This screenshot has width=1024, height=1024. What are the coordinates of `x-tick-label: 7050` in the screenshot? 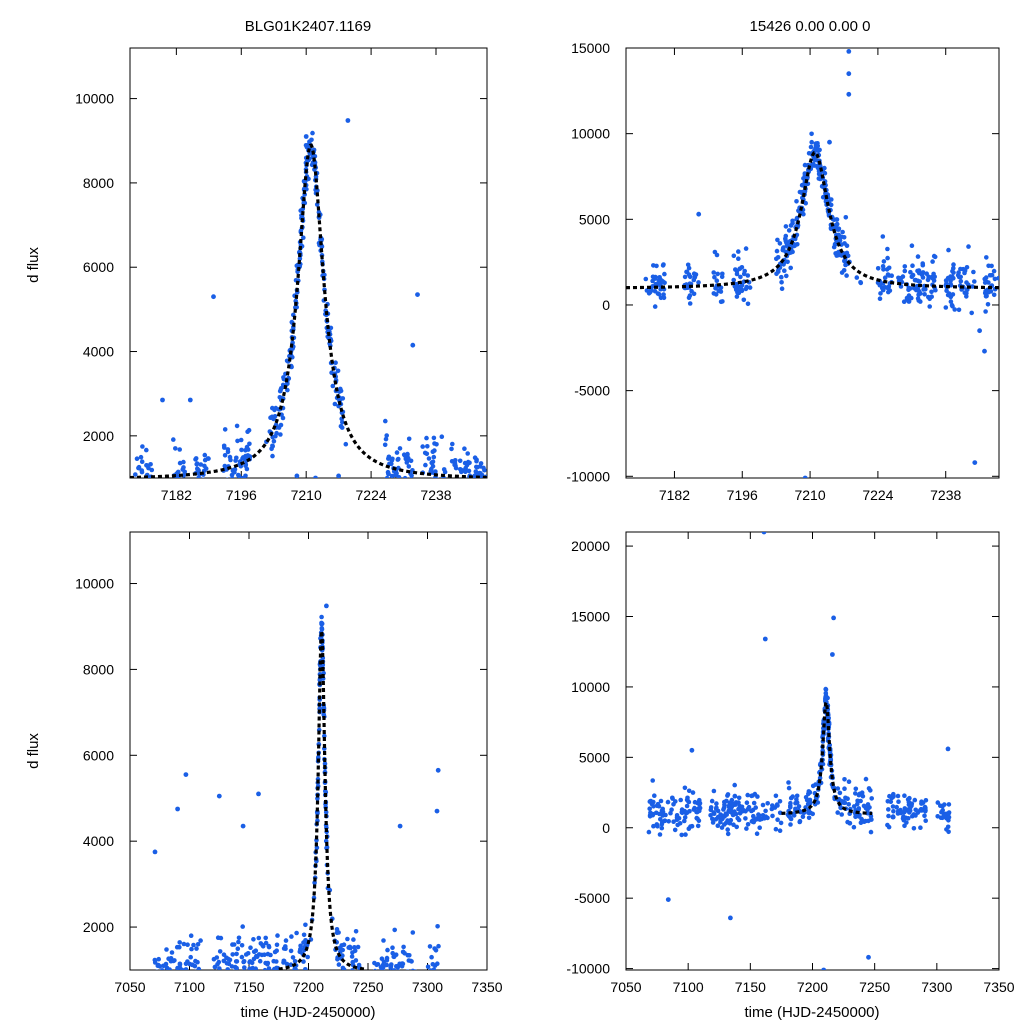 It's located at (625, 987).